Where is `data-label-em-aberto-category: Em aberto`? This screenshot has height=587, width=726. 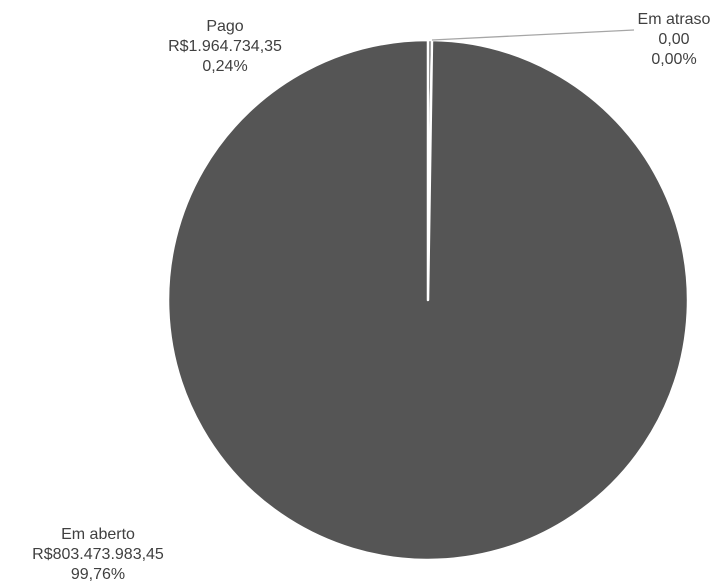 data-label-em-aberto-category: Em aberto is located at coordinates (98, 534).